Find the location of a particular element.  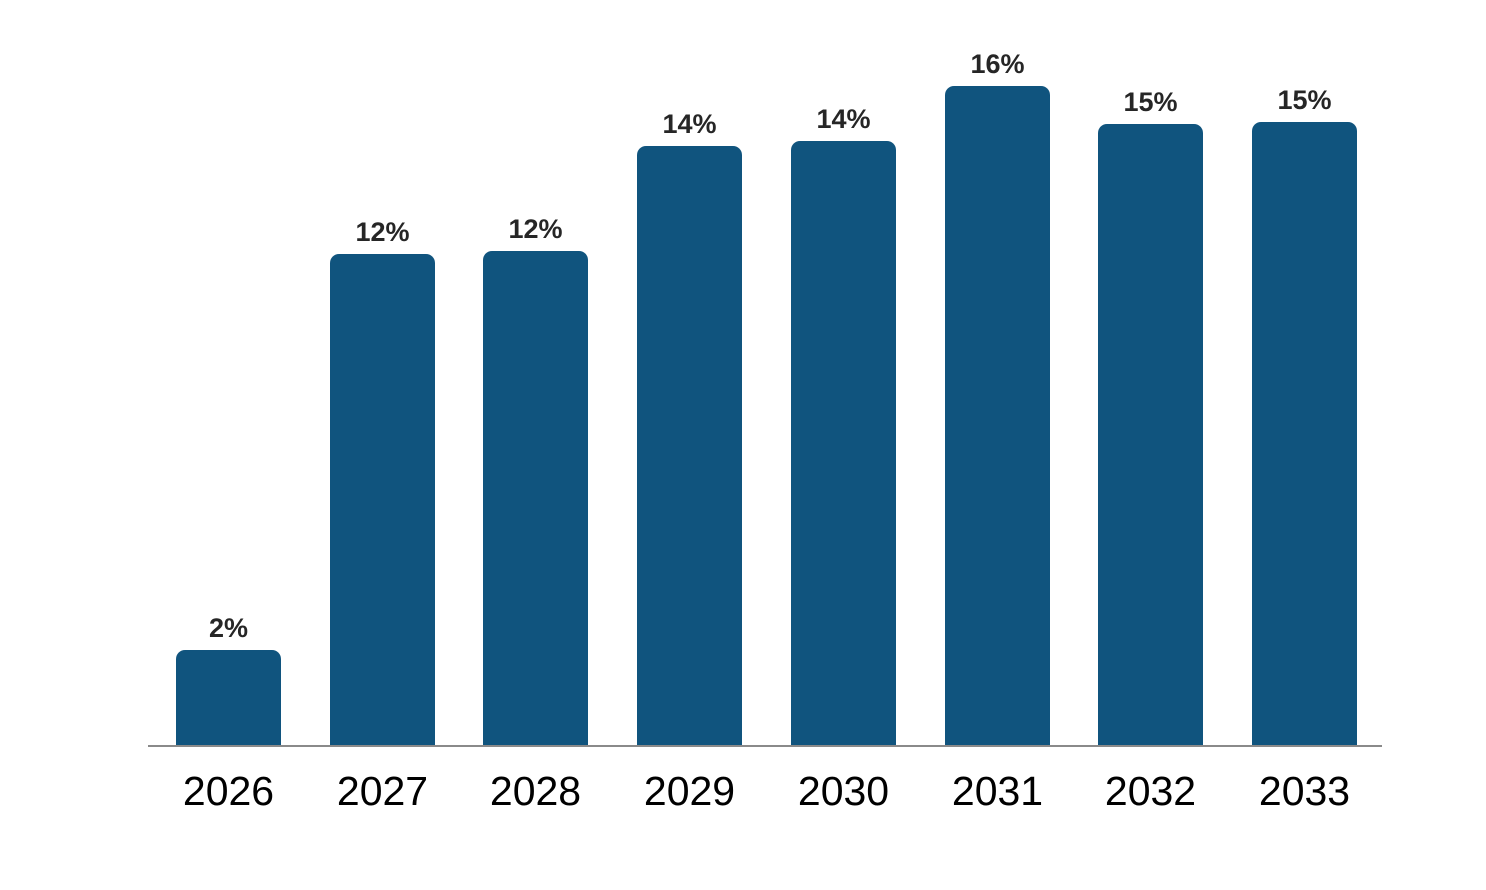

bar-group-2033: 15% is located at coordinates (1304, 372).